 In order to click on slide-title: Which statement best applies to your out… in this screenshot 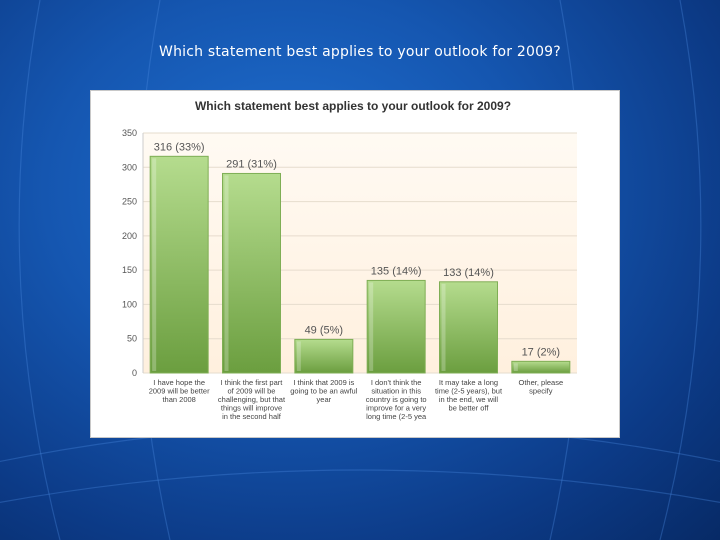, I will do `click(360, 52)`.